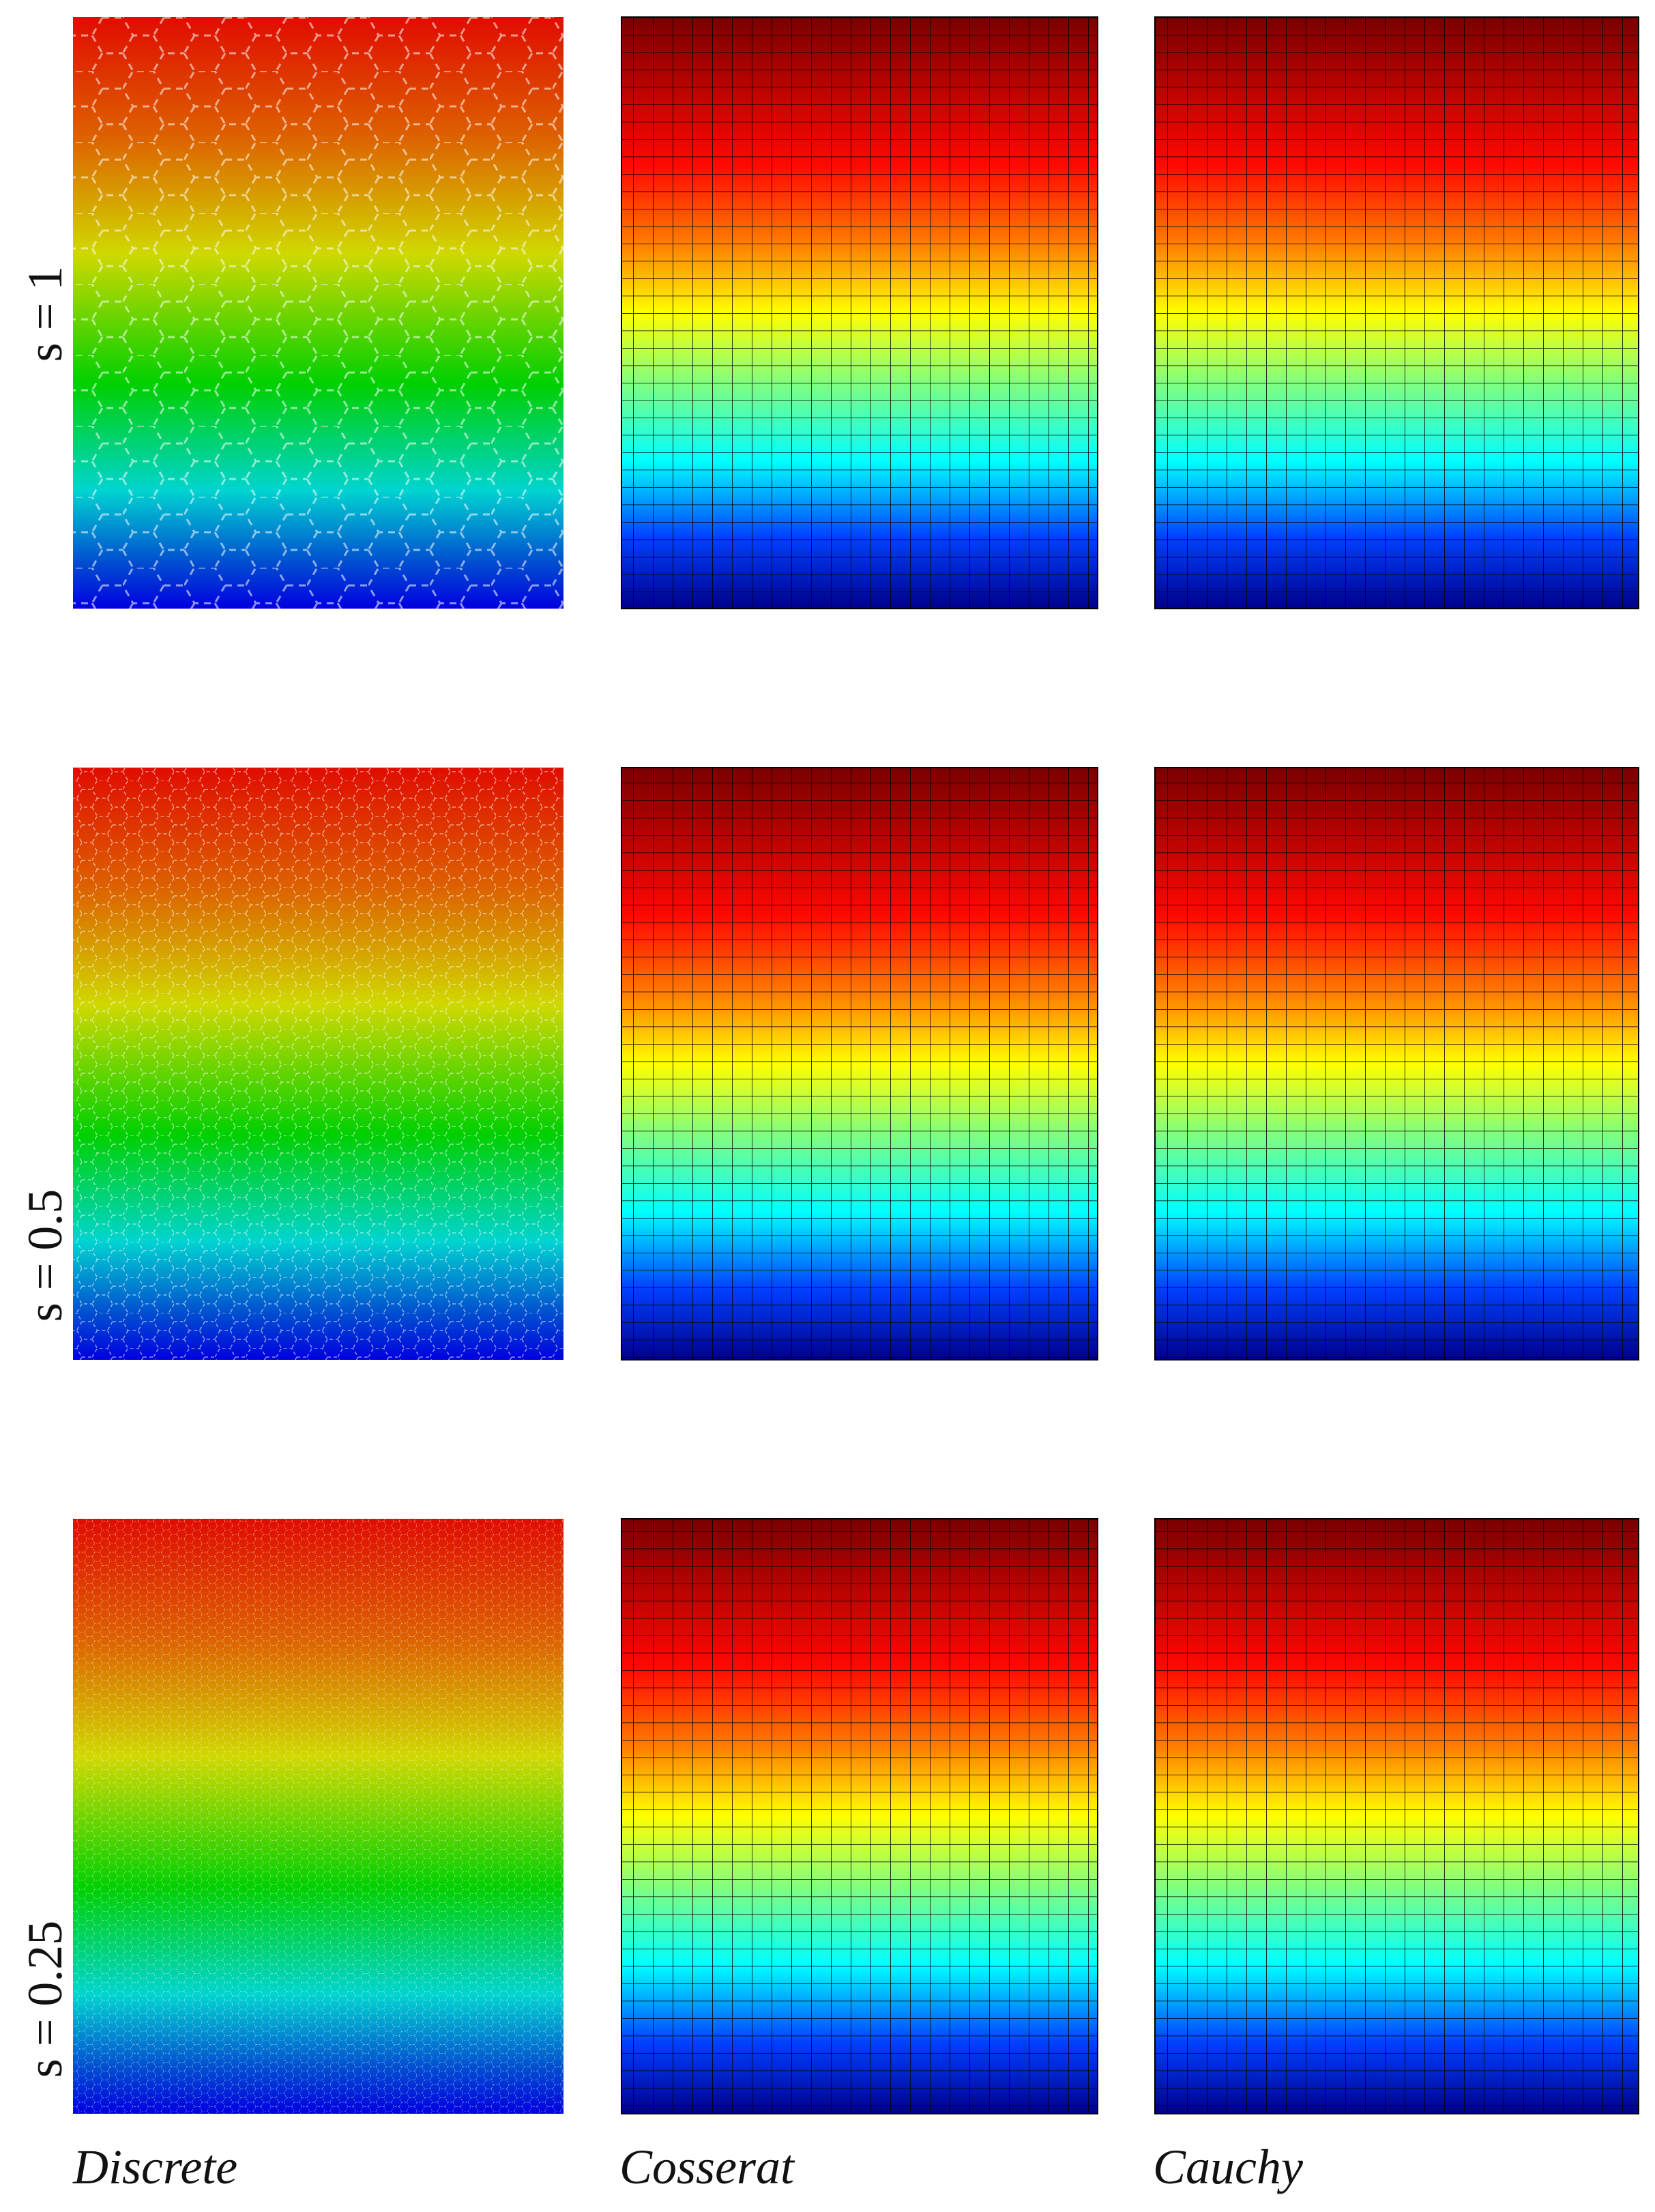 The image size is (1655, 2212). What do you see at coordinates (45, 2000) in the screenshot?
I see `row-label: s = 0.25` at bounding box center [45, 2000].